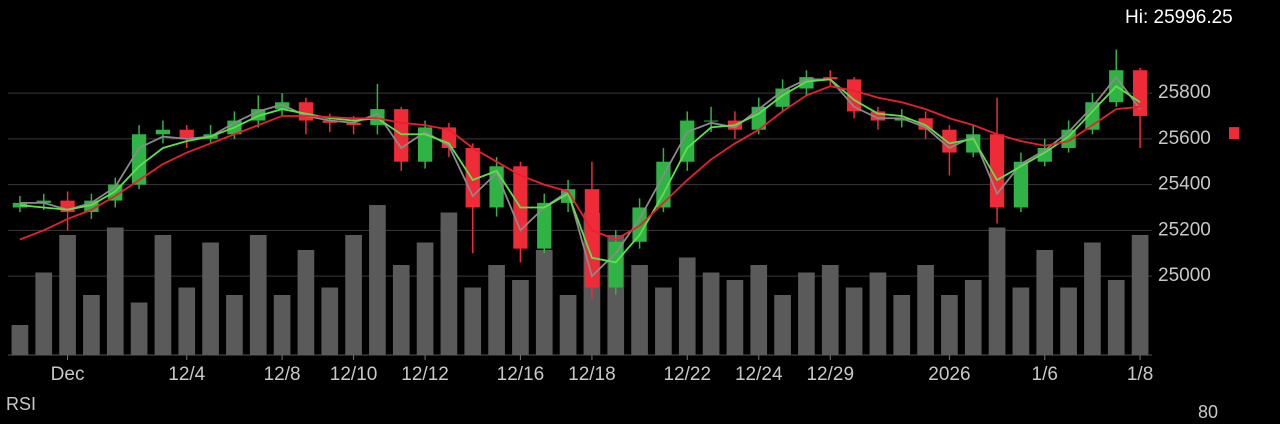 This screenshot has height=424, width=1280. I want to click on x-tick-label: 12/22, so click(687, 374).